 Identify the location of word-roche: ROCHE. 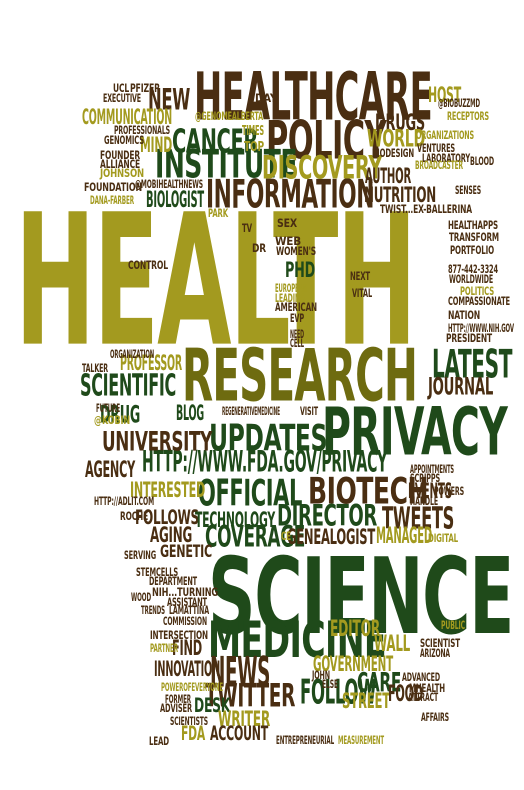
(134, 517).